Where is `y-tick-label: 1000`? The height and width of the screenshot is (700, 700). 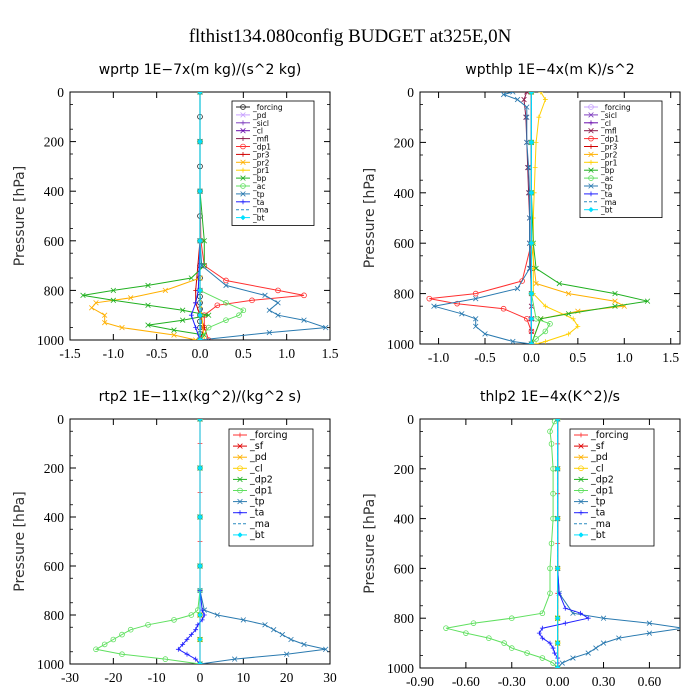 y-tick-label: 1000 is located at coordinates (400, 344).